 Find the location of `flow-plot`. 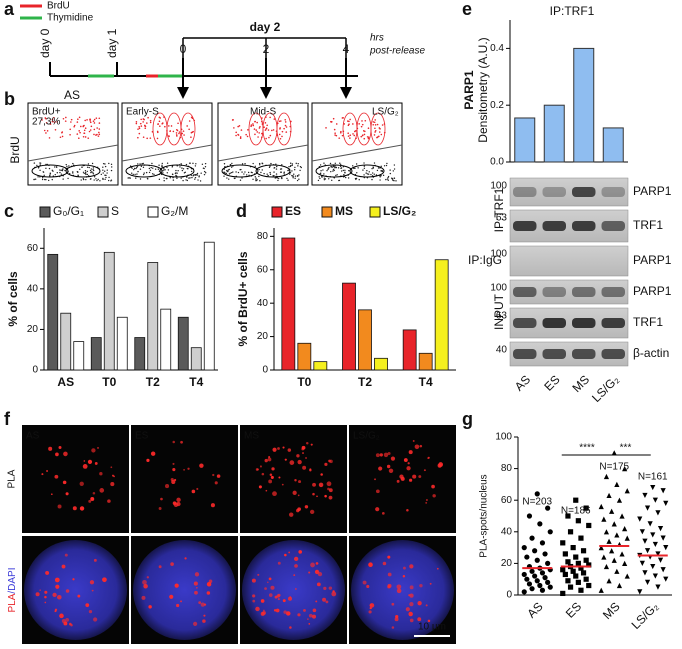

flow-plot is located at coordinates (357, 144).